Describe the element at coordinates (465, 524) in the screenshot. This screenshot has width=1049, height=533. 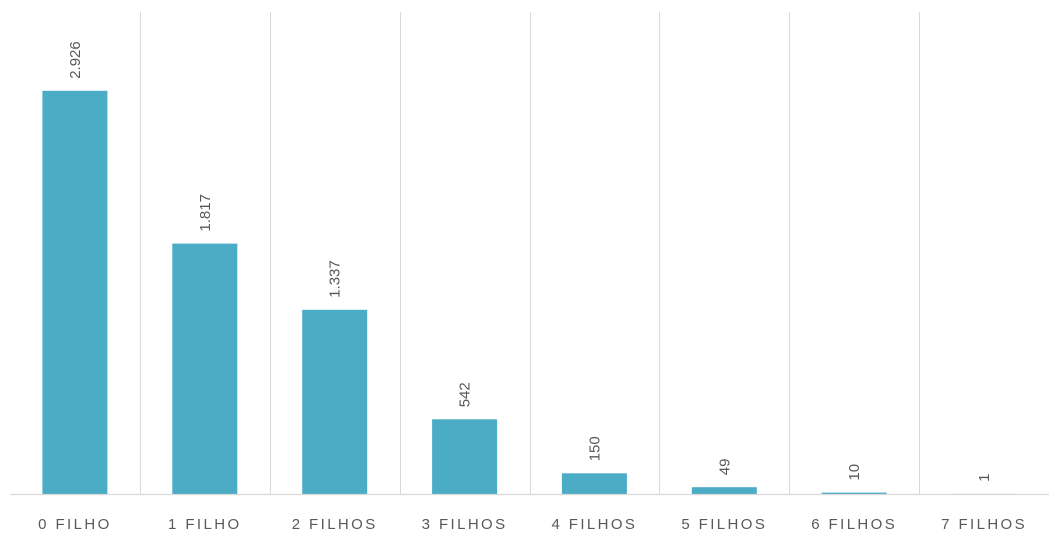
I see `category-label-3: 3 FILHOS` at that location.